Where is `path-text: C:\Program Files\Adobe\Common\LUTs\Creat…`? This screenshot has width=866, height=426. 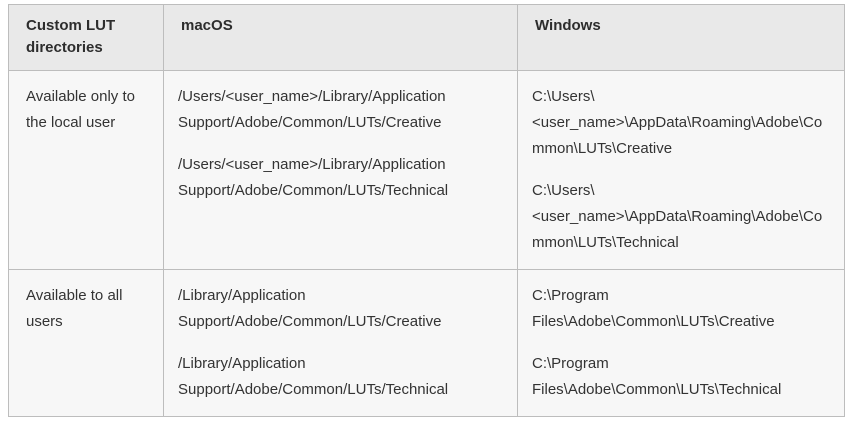 path-text: C:\Program Files\Adobe\Common\LUTs\Creat… is located at coordinates (653, 308).